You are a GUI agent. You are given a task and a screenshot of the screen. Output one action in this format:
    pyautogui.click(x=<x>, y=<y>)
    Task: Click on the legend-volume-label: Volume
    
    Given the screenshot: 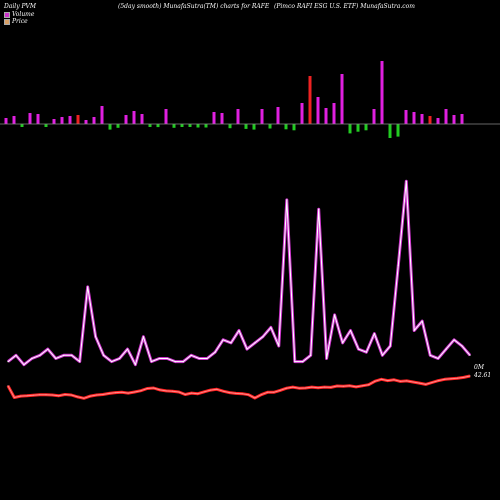 What is the action you would take?
    pyautogui.click(x=23, y=14)
    